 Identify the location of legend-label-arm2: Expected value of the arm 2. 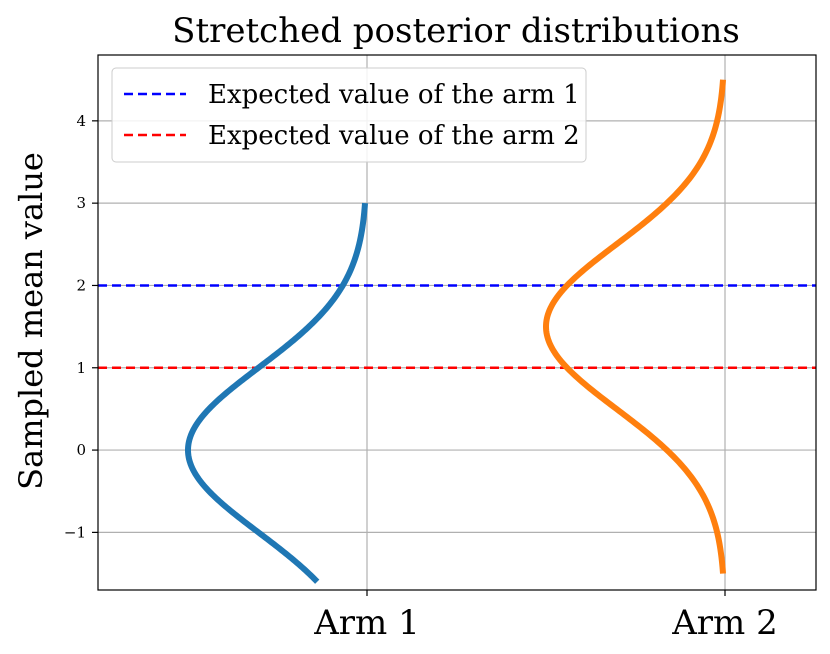
(394, 136).